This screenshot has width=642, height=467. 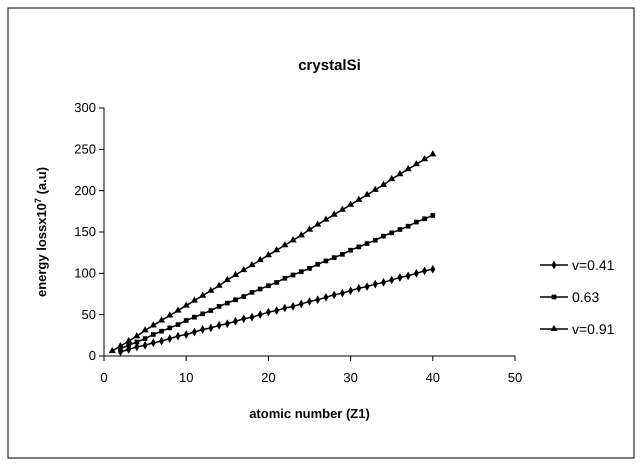 I want to click on y-tick-label: 200, so click(x=85, y=190).